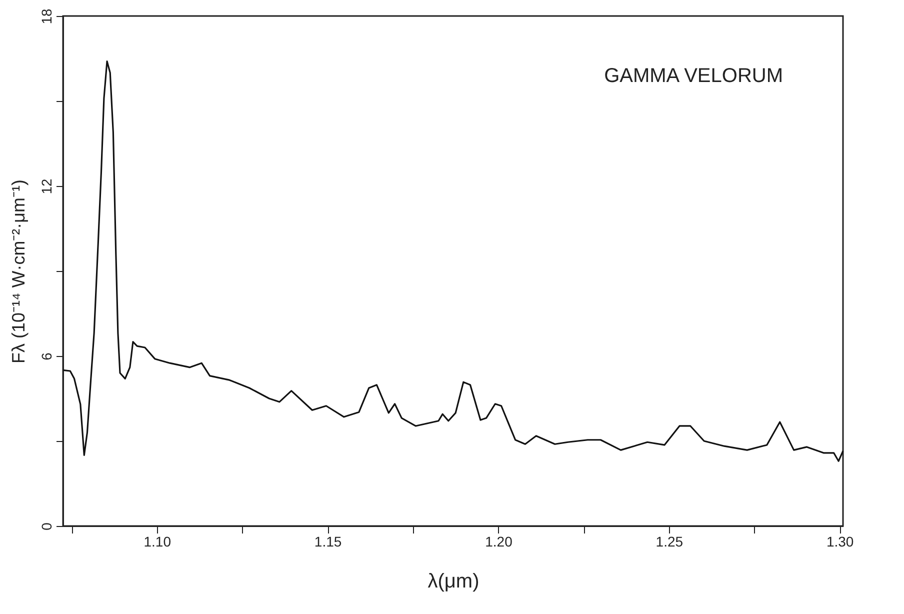  Describe the element at coordinates (499, 542) in the screenshot. I see `x-tick-label: 1.20` at that location.